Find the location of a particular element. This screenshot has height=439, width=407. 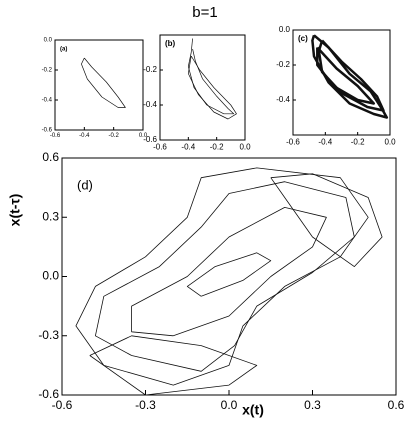

x-tick-label: 0.3 is located at coordinates (312, 405).